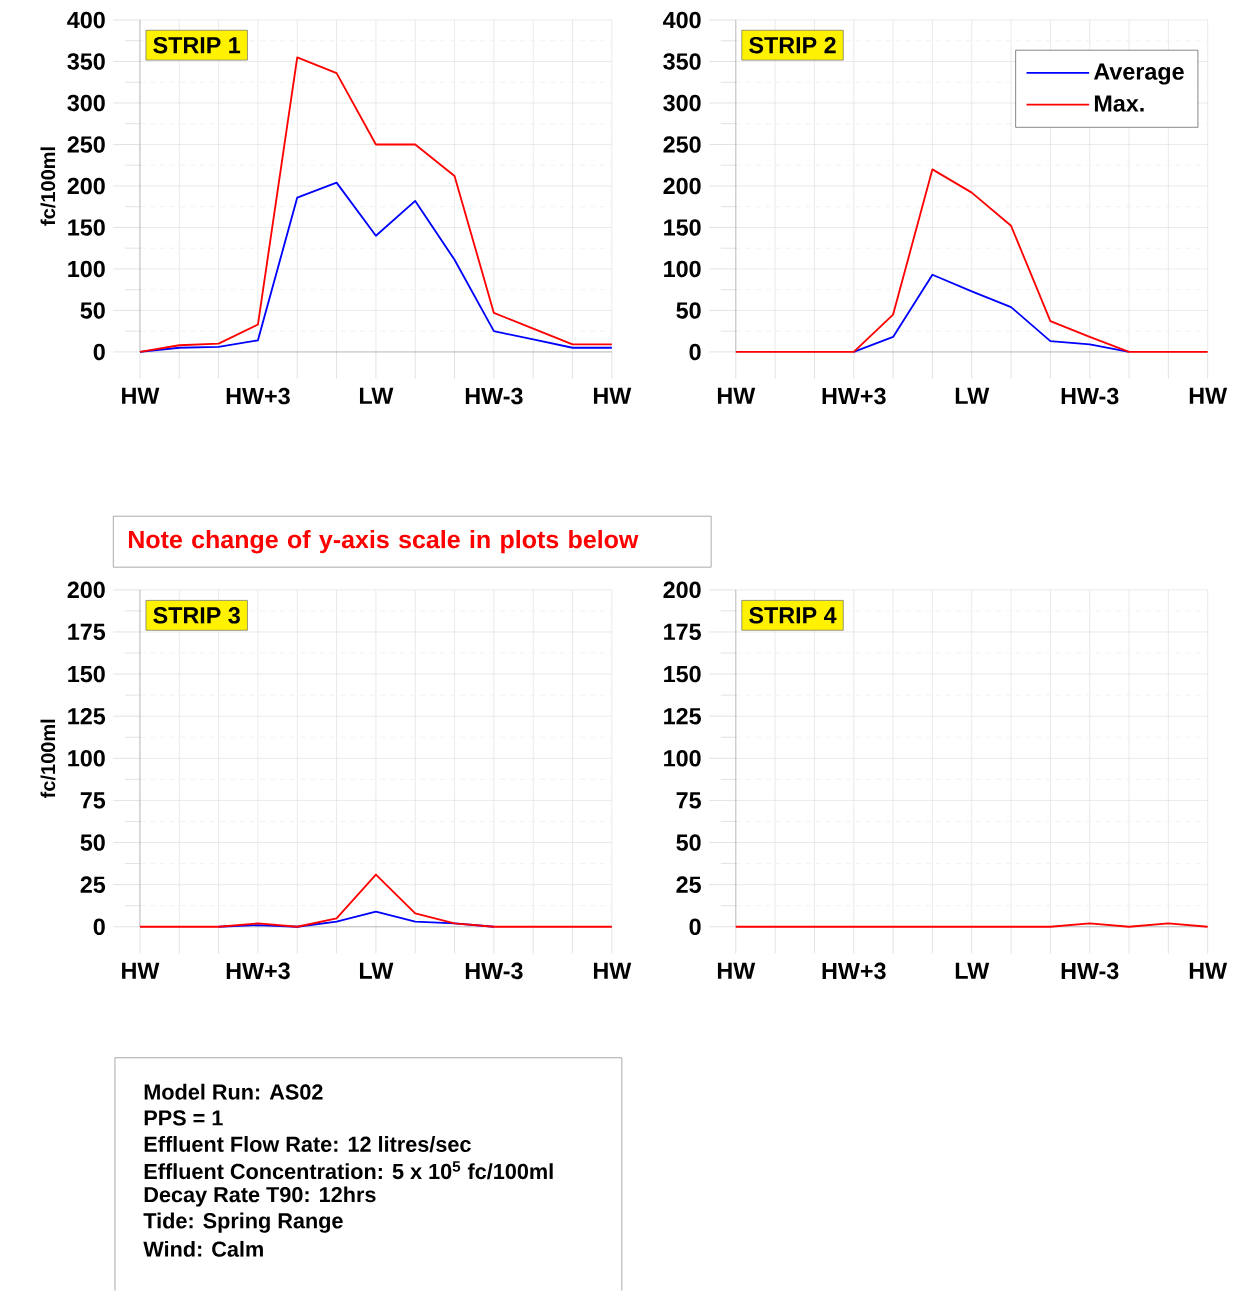 This screenshot has height=1291, width=1243. I want to click on text: Note change of y-axis scale in plots below, so click(384, 541).